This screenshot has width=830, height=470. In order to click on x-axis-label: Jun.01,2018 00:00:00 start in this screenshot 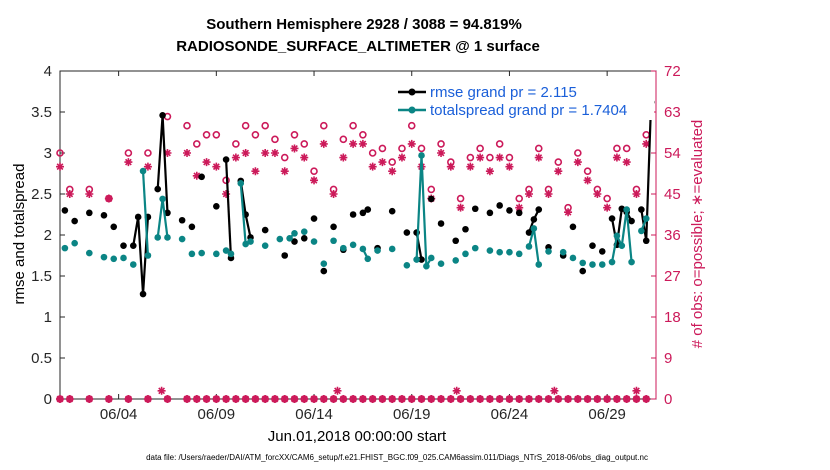, I will do `click(357, 436)`.